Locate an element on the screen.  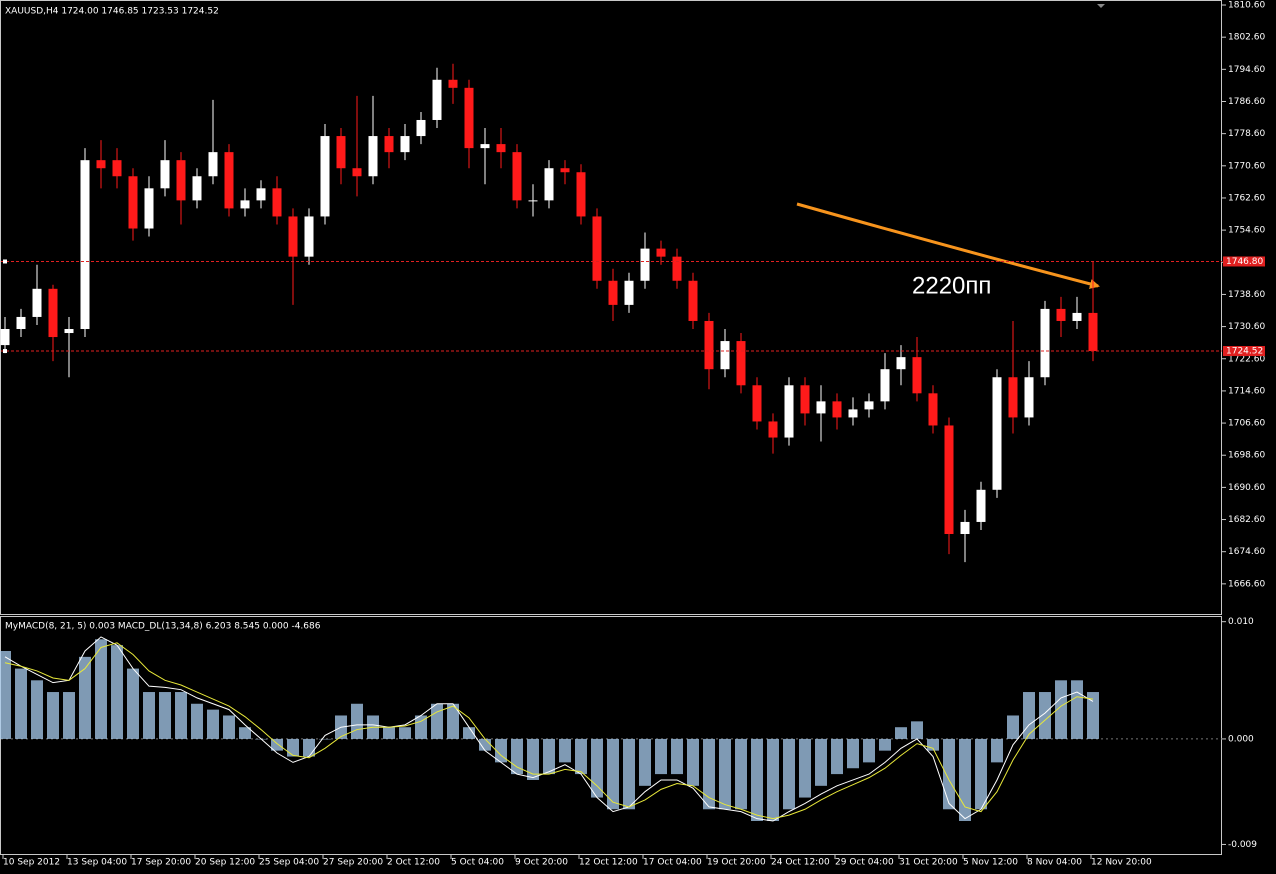
price-box-label: 1746.80 is located at coordinates (1244, 262).